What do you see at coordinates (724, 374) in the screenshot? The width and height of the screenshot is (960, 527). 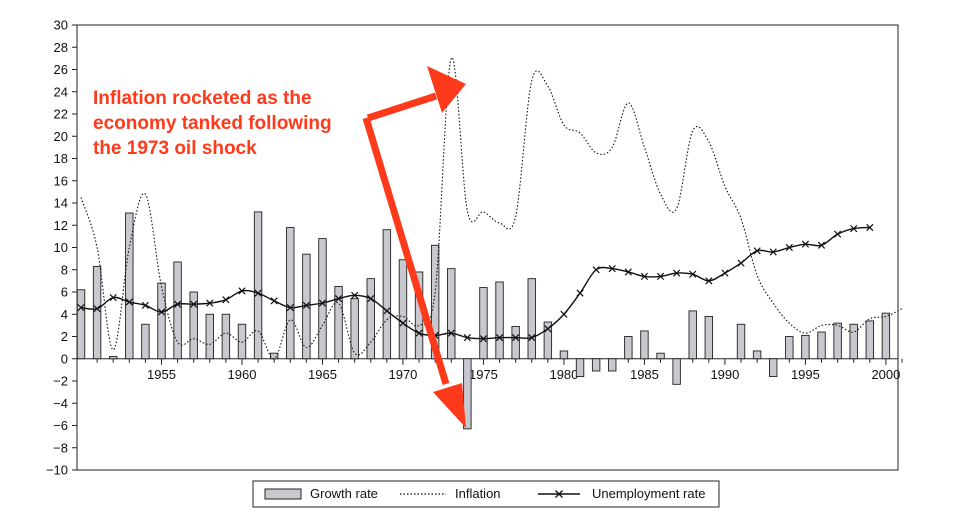 I see `x-tick-label: 1990` at bounding box center [724, 374].